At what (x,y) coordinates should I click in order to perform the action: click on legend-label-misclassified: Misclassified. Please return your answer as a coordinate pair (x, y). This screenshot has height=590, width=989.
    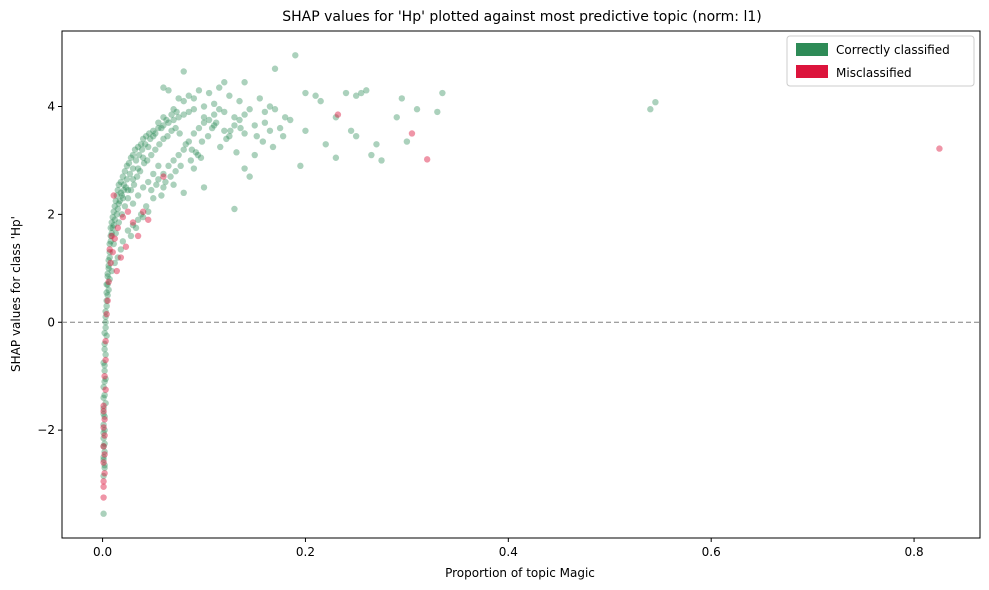
    Looking at the image, I should click on (874, 73).